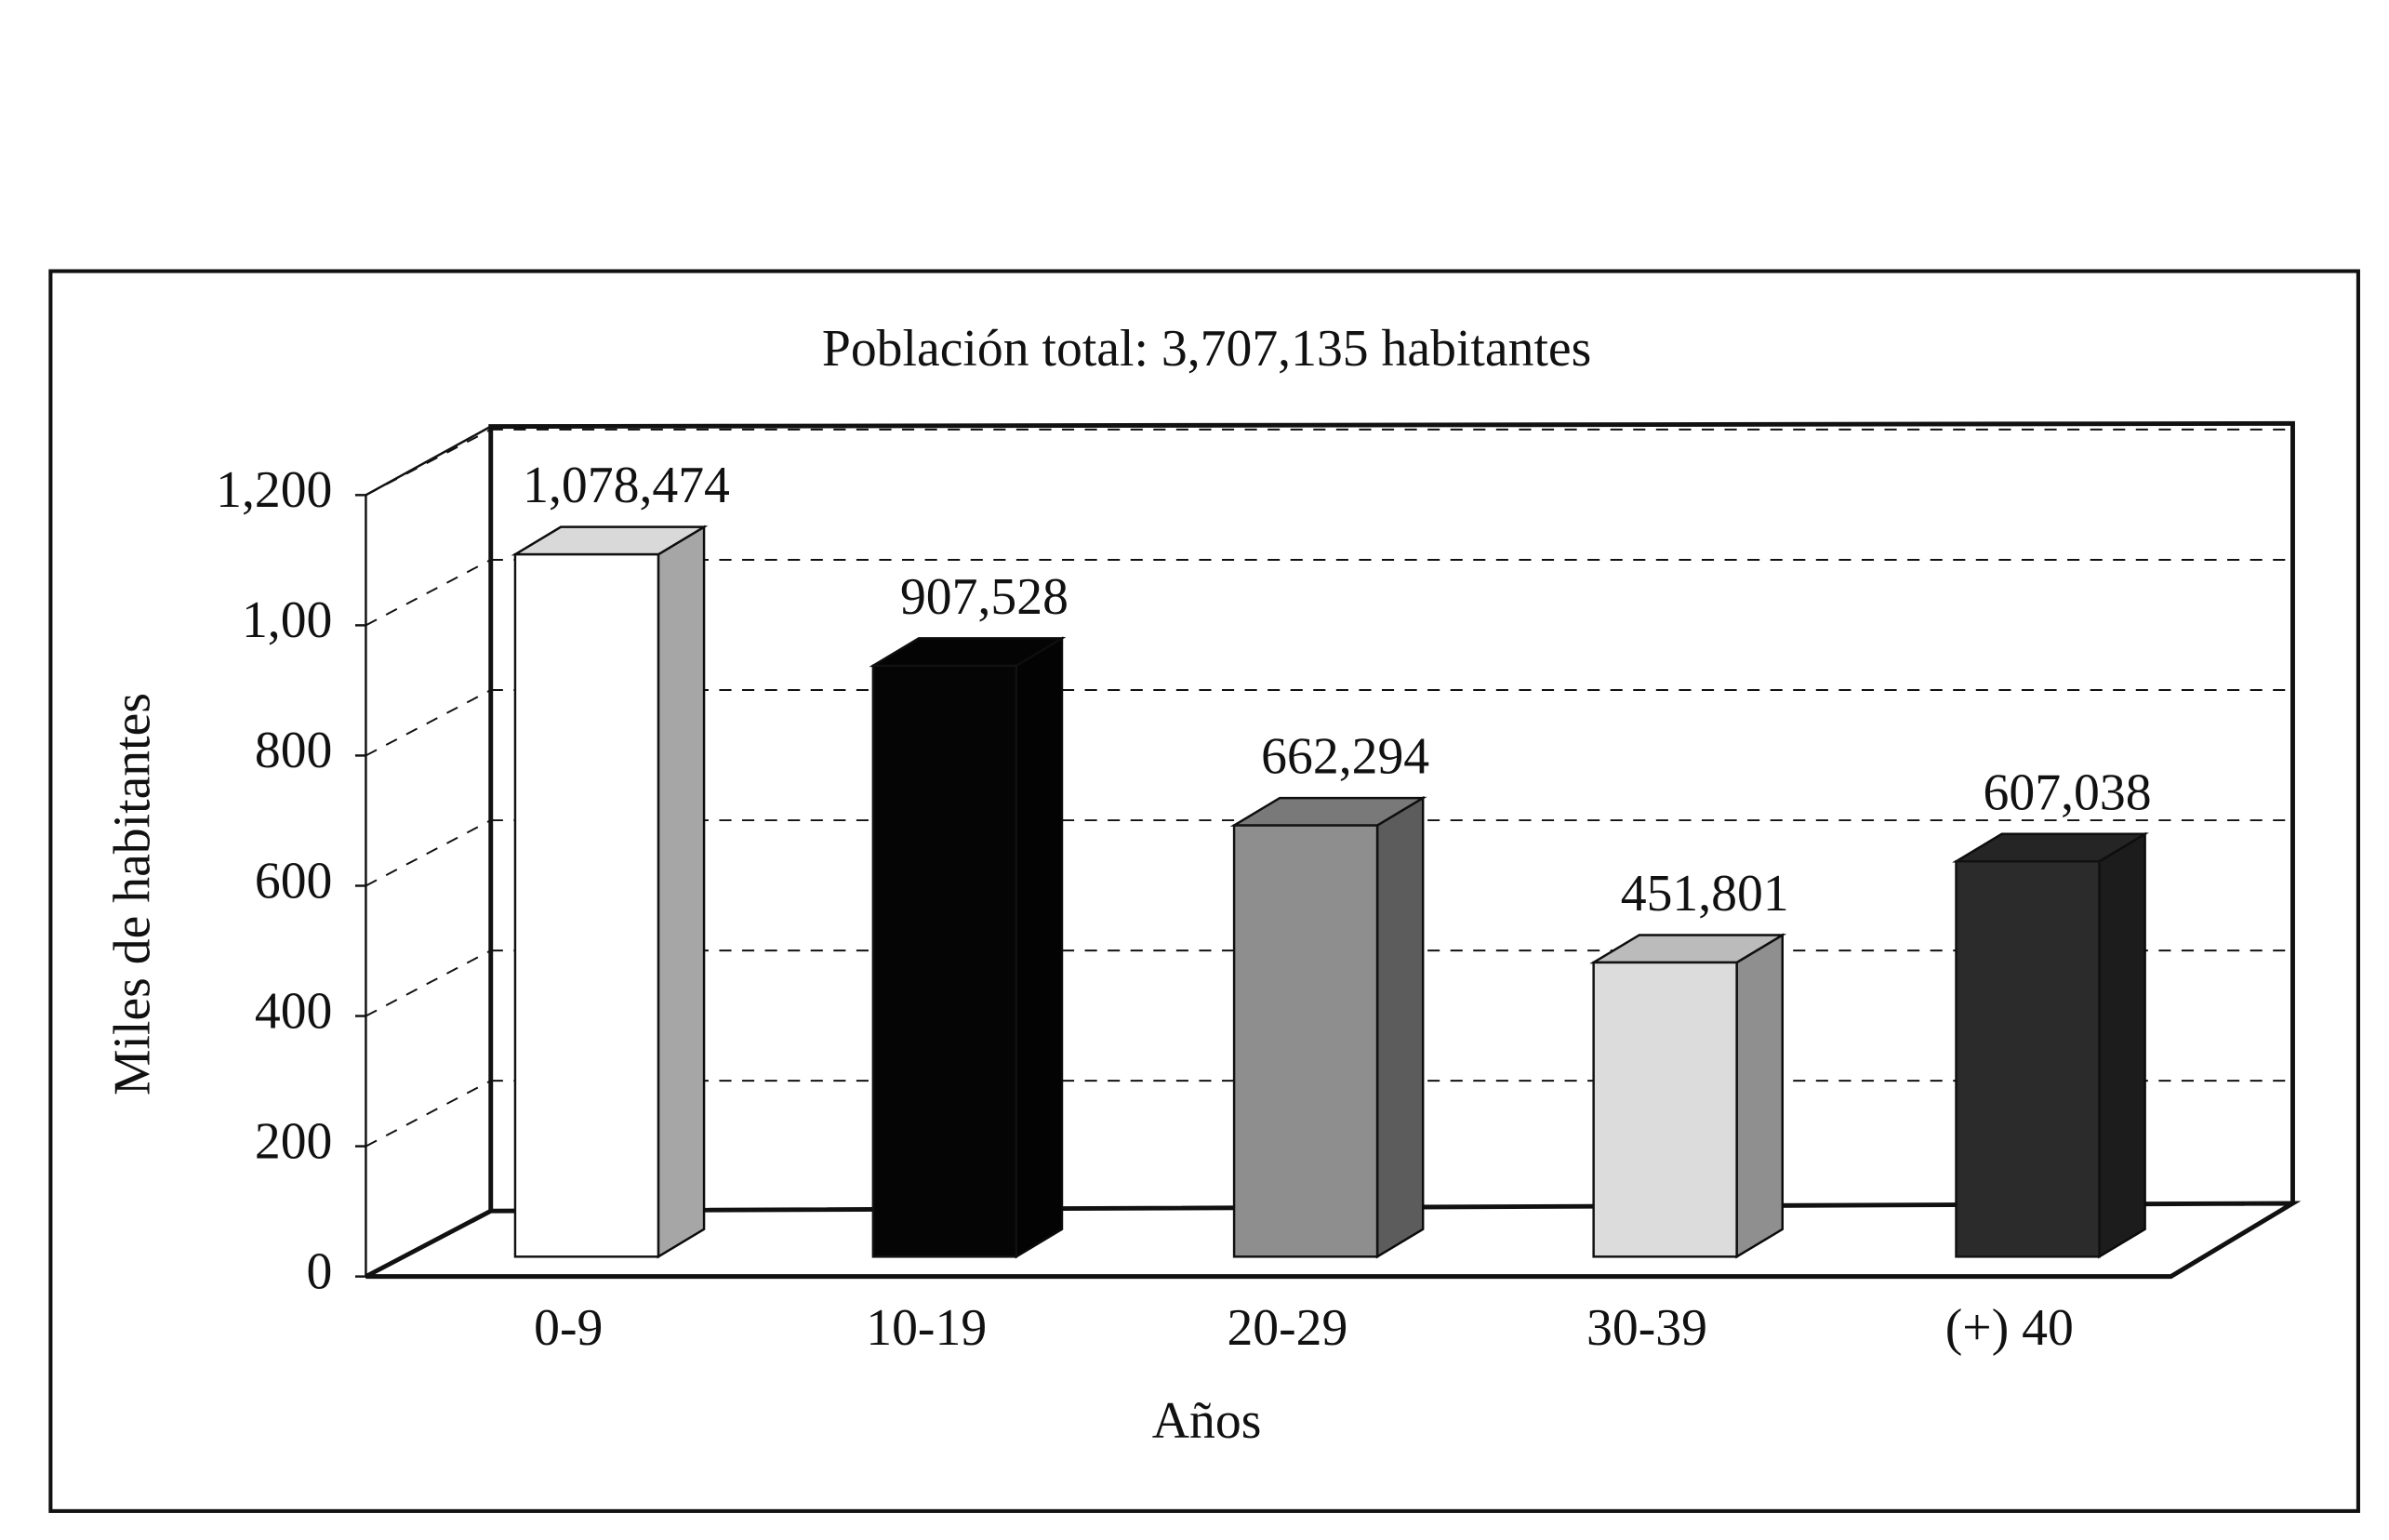 The width and height of the screenshot is (2389, 1540). What do you see at coordinates (1287, 1328) in the screenshot?
I see `x-tick-label: 20-29` at bounding box center [1287, 1328].